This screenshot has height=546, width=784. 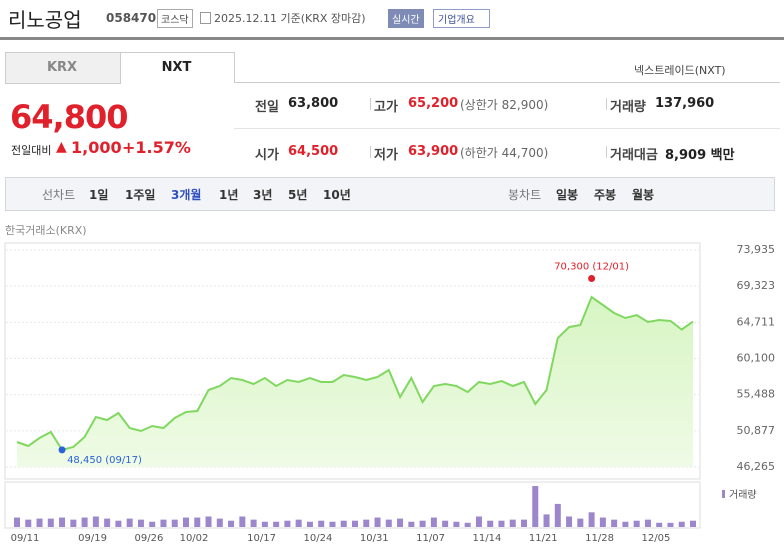 What do you see at coordinates (756, 358) in the screenshot?
I see `y-tick-label: 60,100` at bounding box center [756, 358].